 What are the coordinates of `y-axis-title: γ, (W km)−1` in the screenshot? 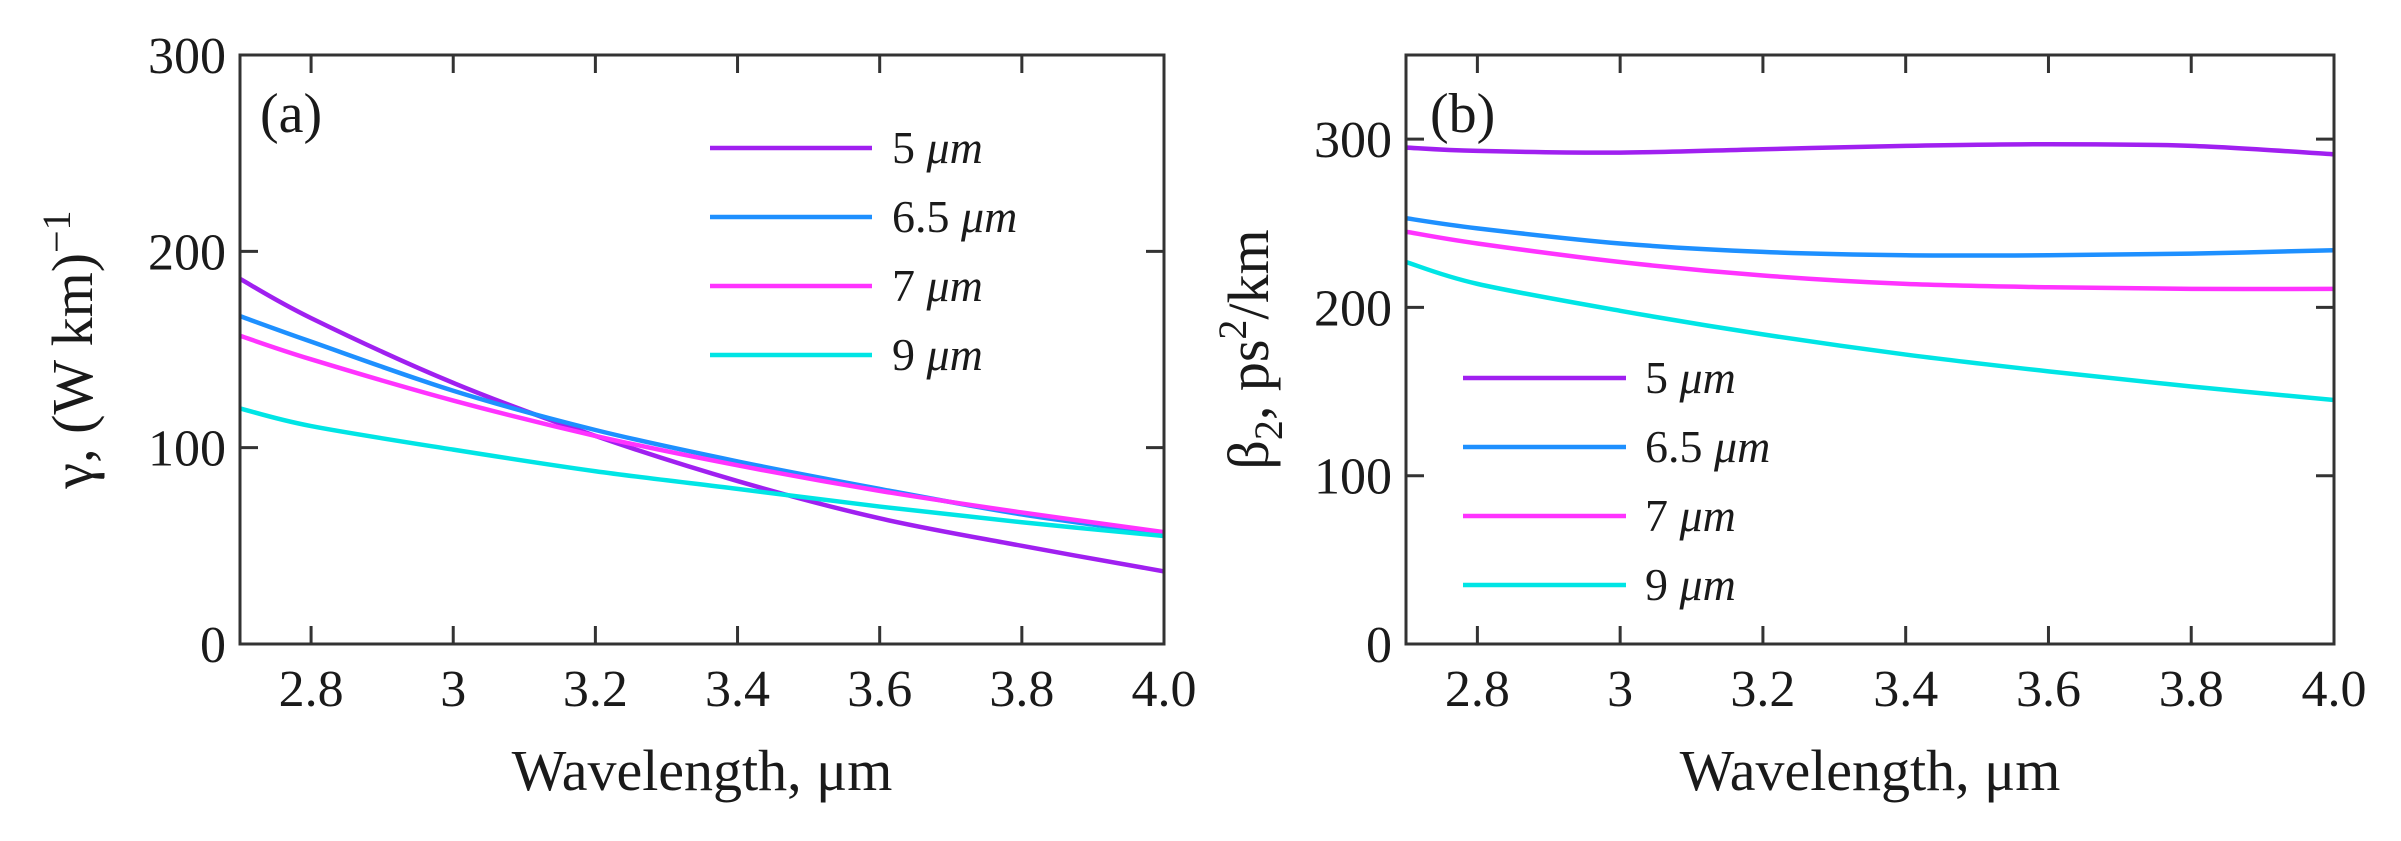 It's located at (69, 349).